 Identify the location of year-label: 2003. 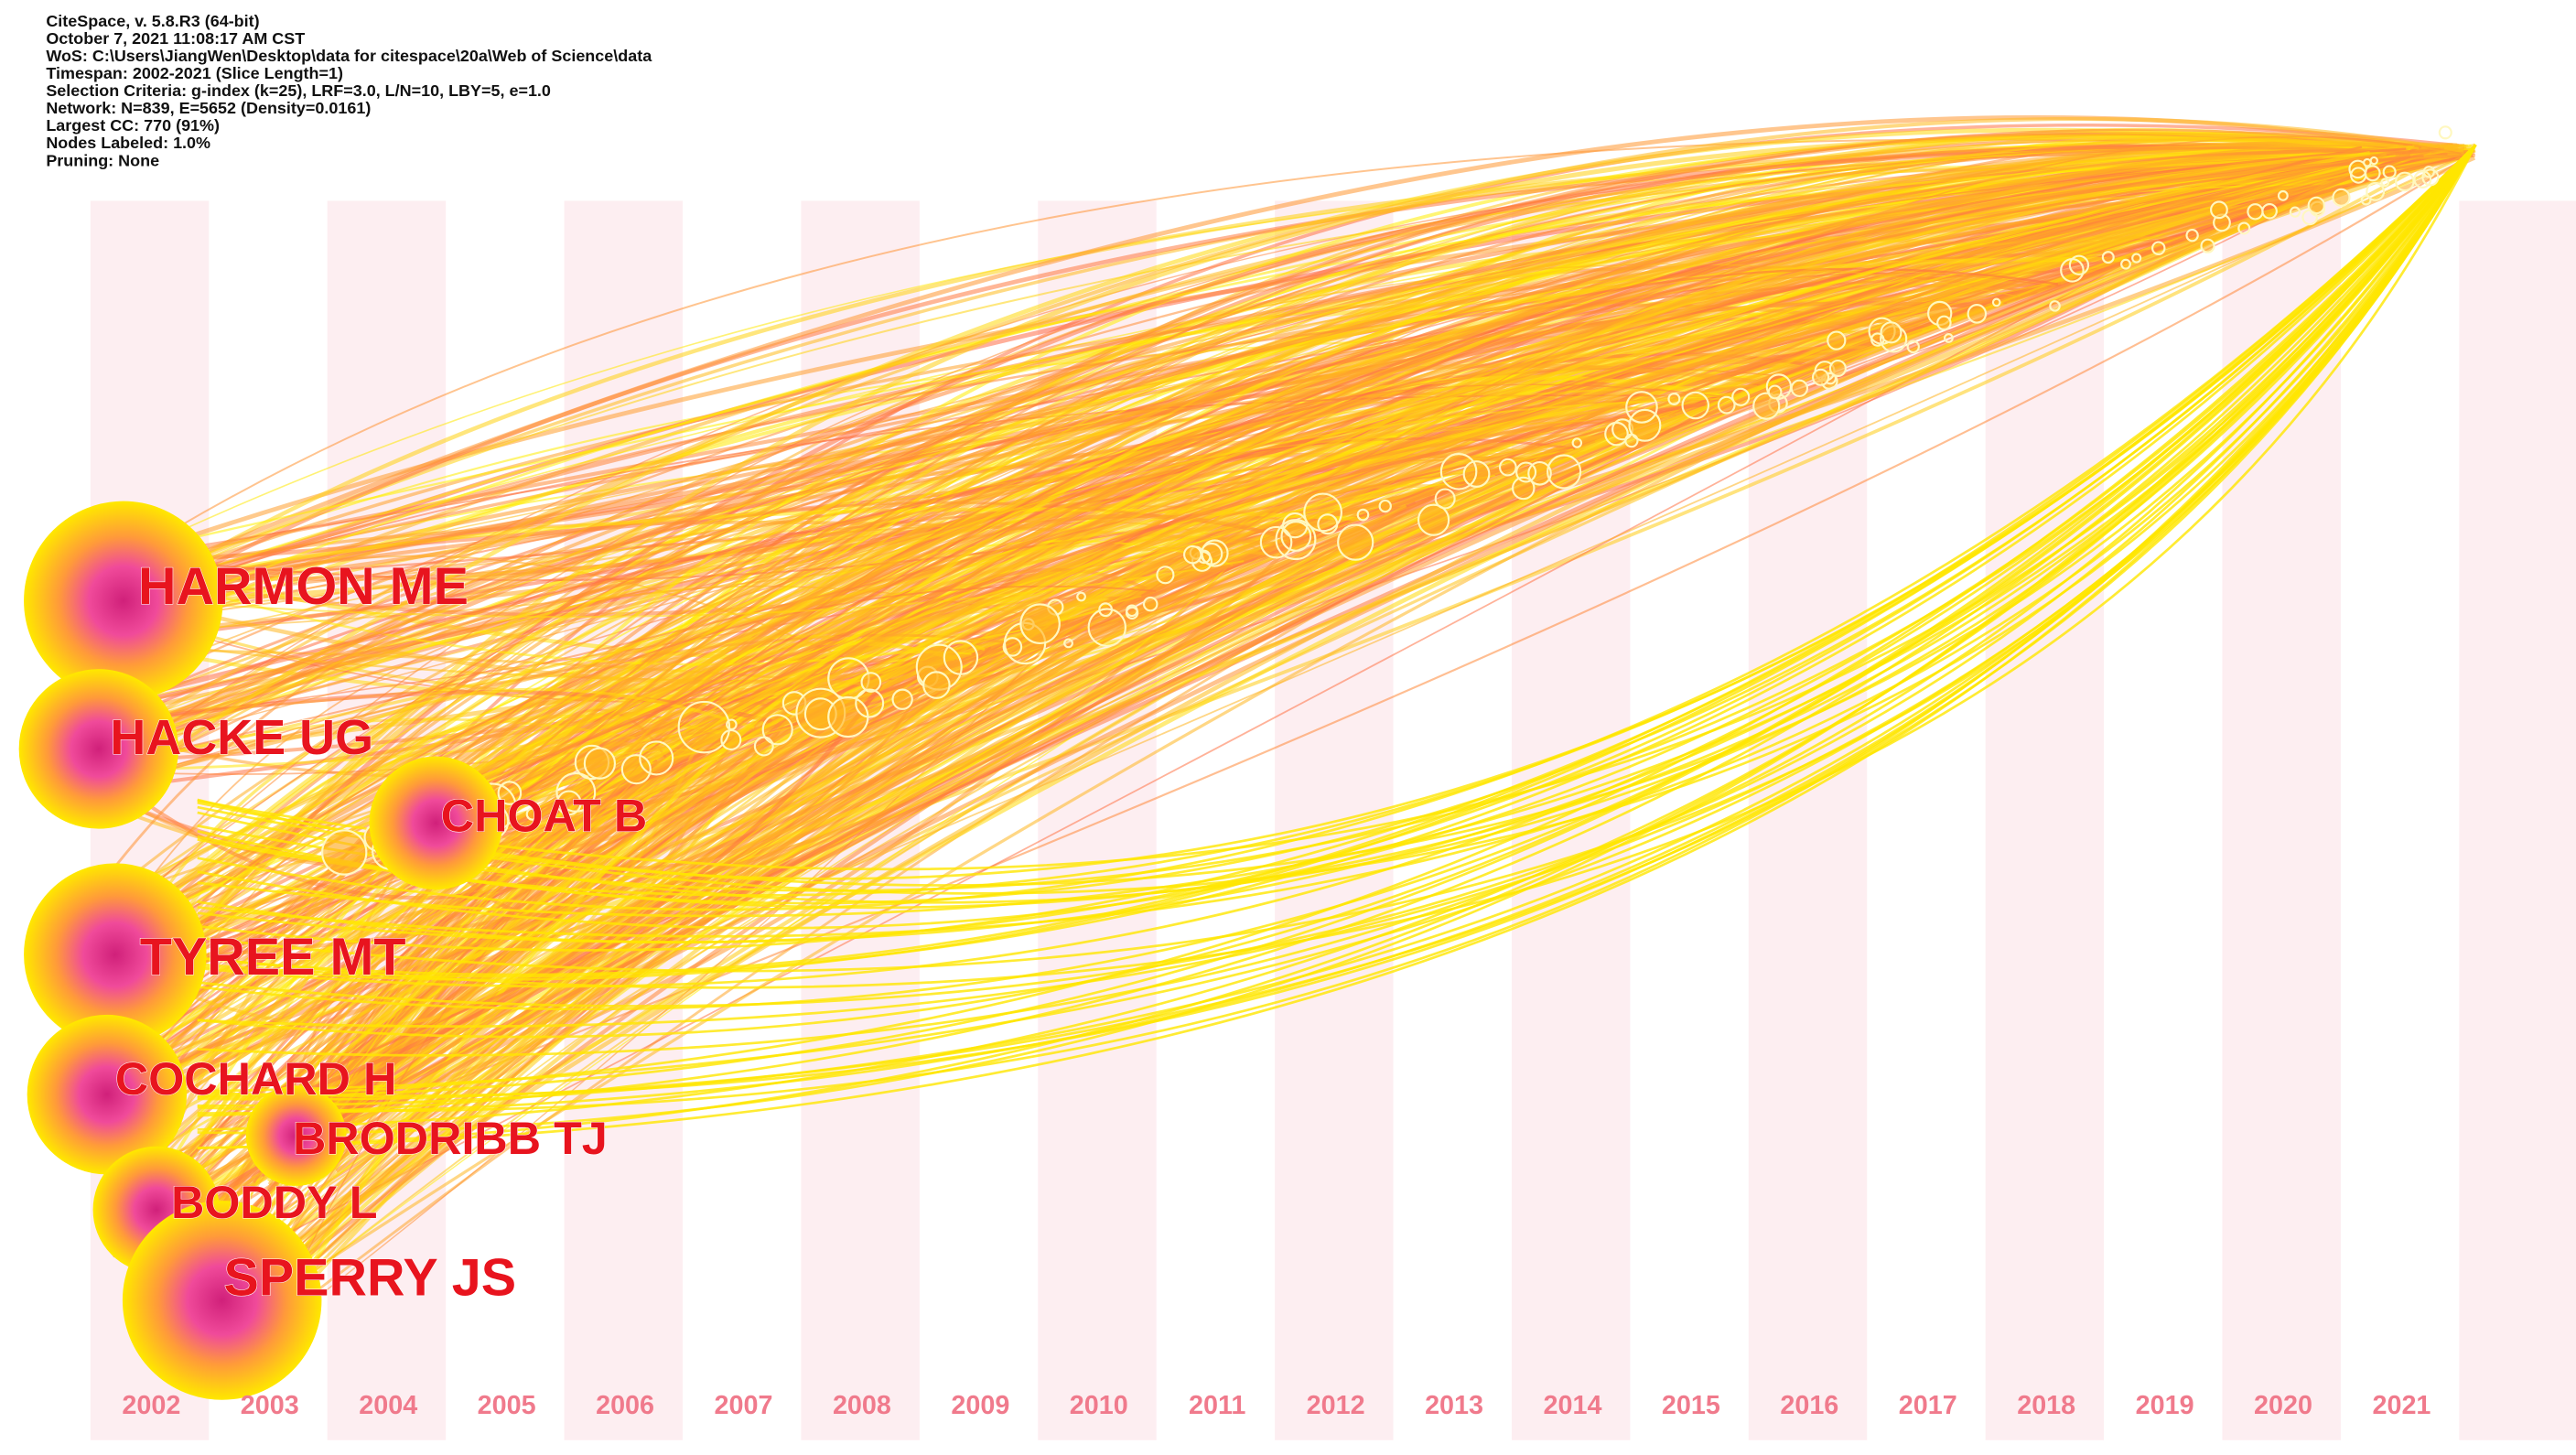
(270, 1405).